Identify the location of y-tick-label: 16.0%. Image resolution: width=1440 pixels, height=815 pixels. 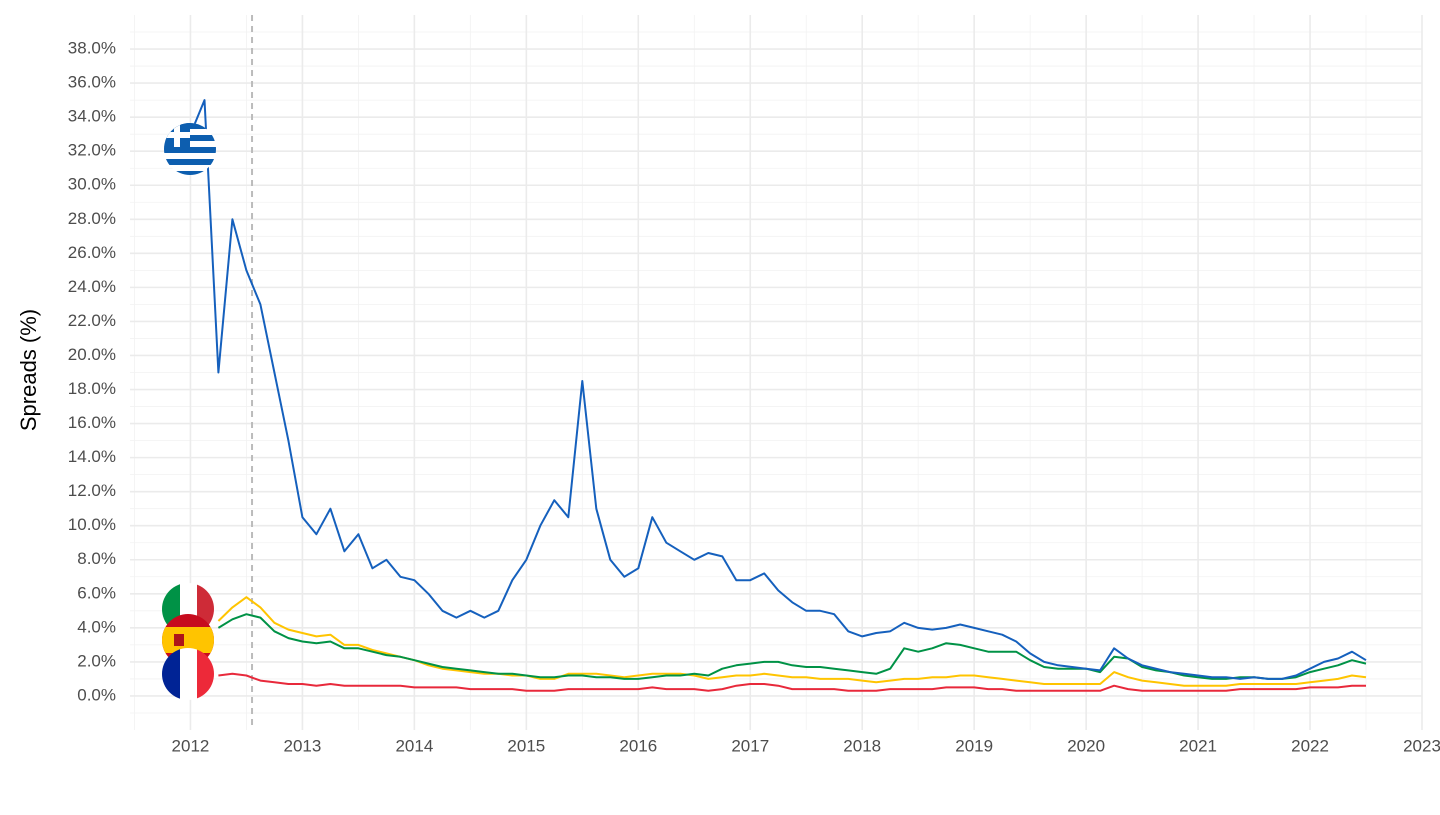
(92, 422).